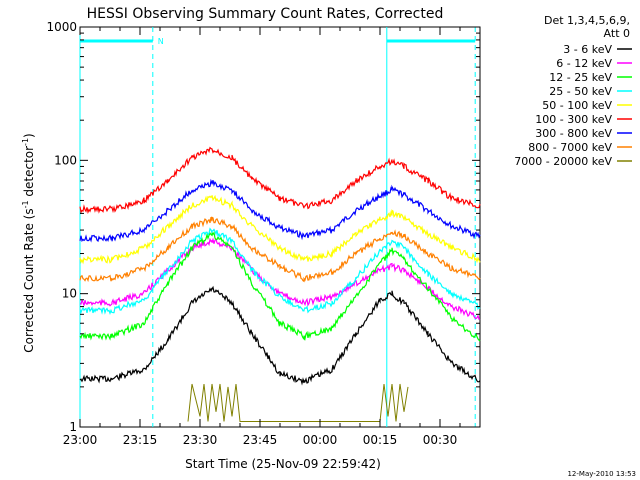 The image size is (640, 480). I want to click on legend-label-1: 6 - 12 keV, so click(584, 63).